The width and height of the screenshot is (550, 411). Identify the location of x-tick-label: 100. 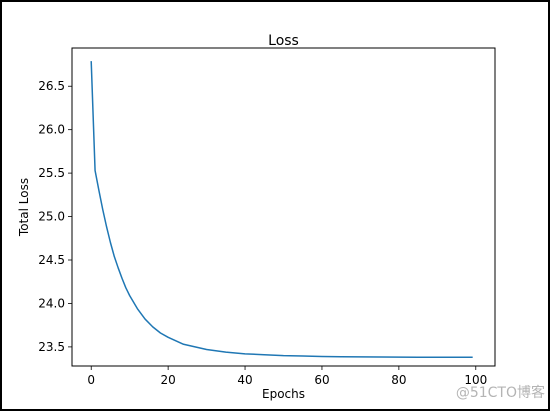
(475, 380).